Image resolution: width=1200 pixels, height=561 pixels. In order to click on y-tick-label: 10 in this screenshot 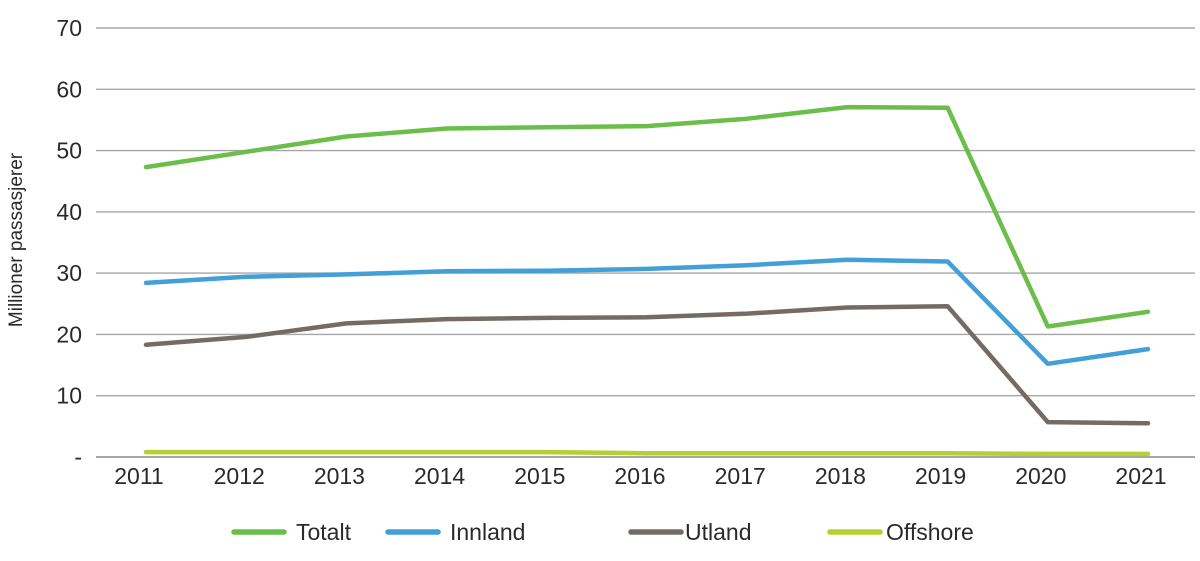, I will do `click(69, 396)`.